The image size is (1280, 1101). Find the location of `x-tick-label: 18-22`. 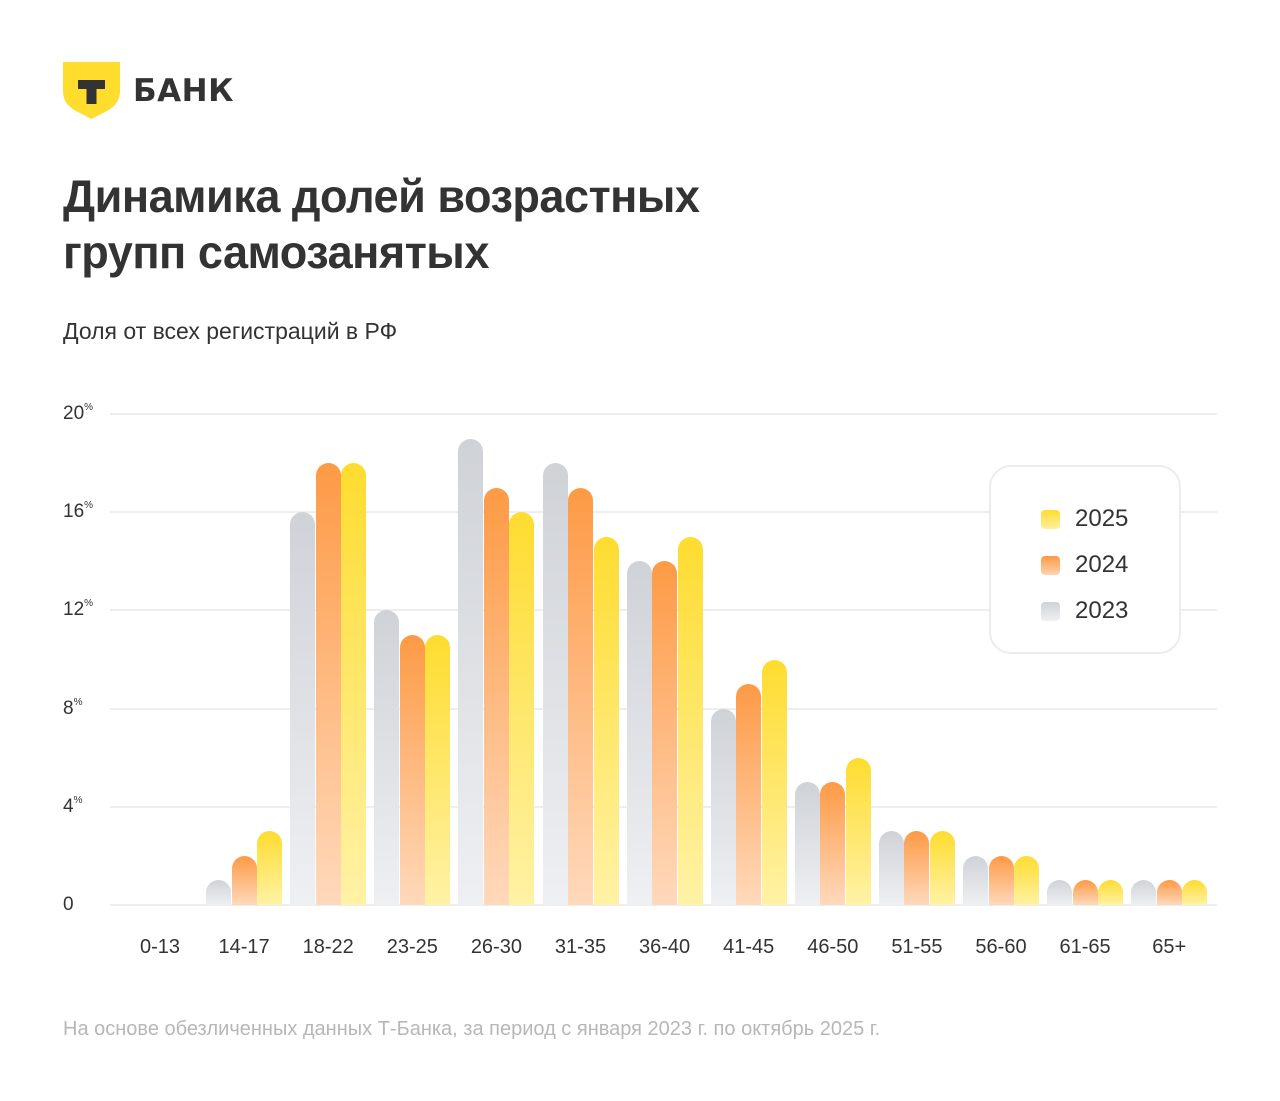

x-tick-label: 18-22 is located at coordinates (328, 947).